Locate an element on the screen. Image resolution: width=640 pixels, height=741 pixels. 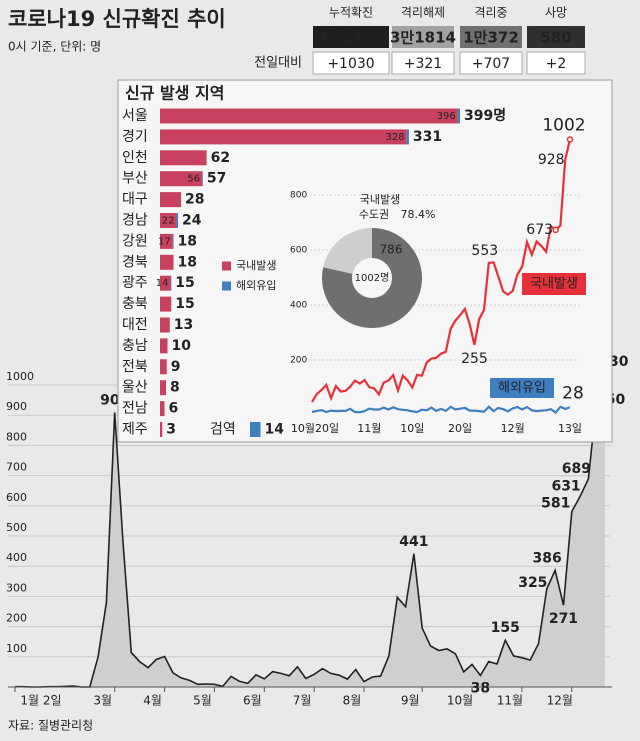
legend-swatch is located at coordinates (226, 266).